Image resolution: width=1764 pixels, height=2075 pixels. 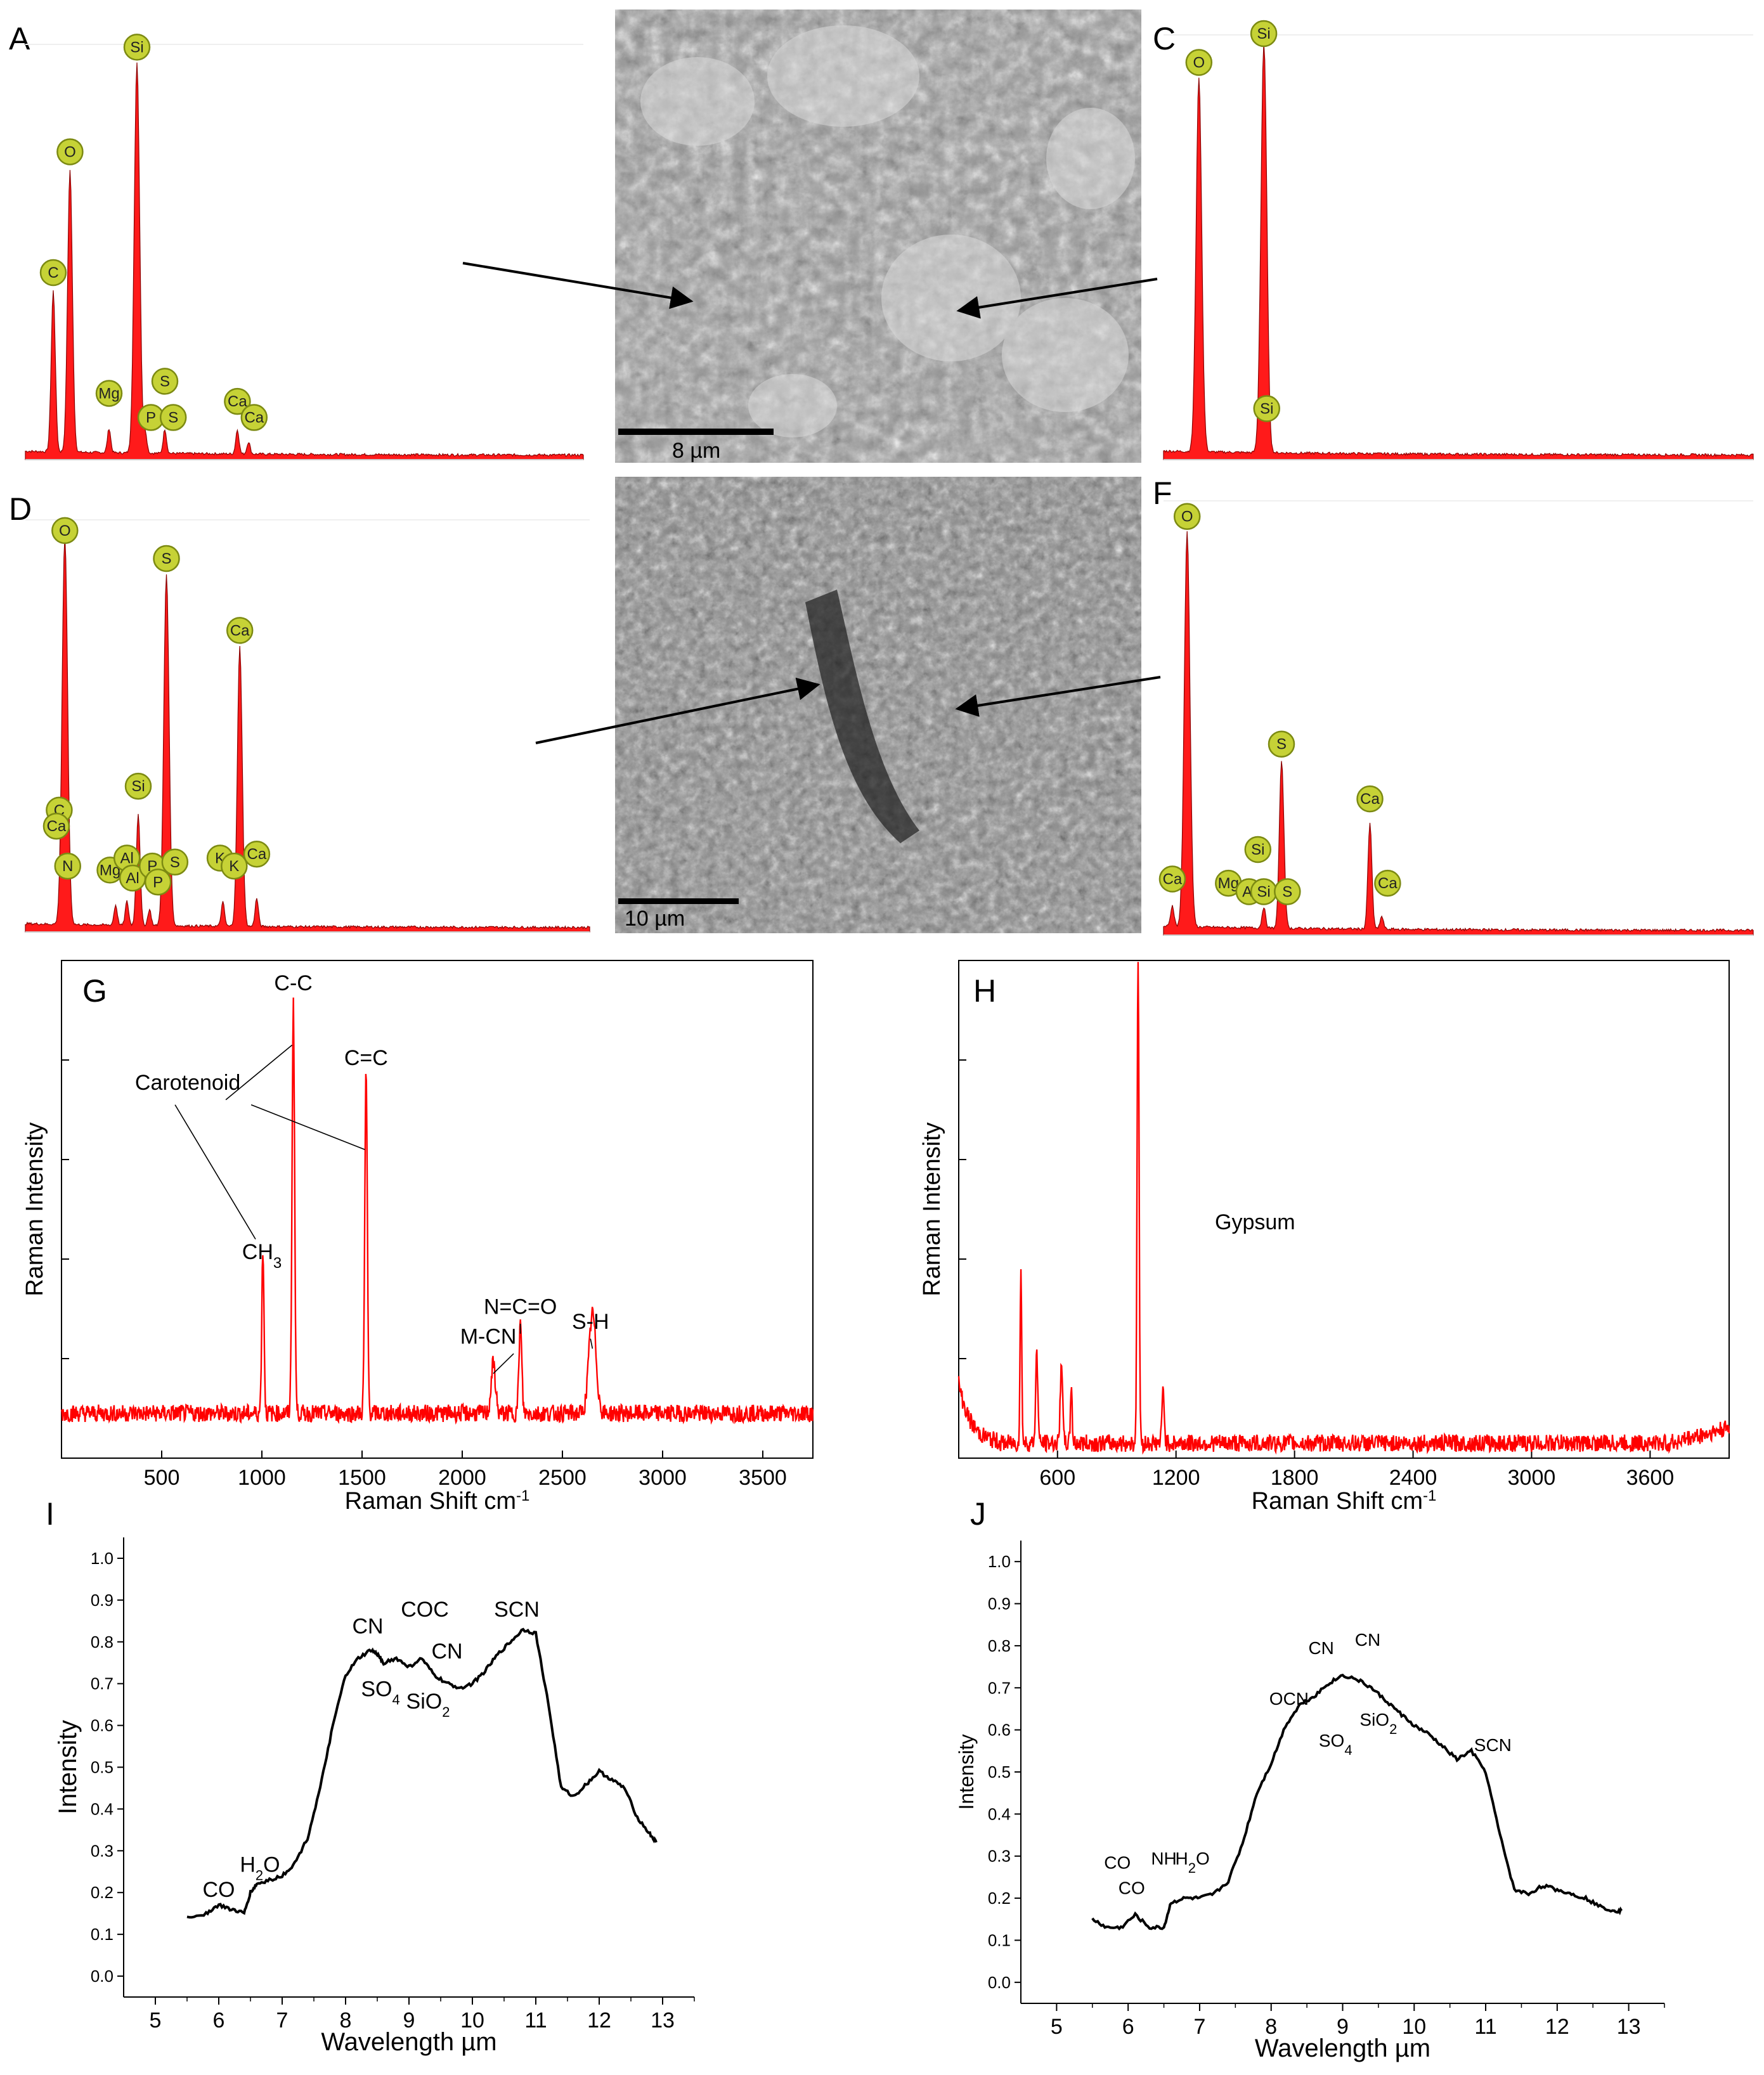 What do you see at coordinates (219, 1890) in the screenshot?
I see `band-annotation: CO` at bounding box center [219, 1890].